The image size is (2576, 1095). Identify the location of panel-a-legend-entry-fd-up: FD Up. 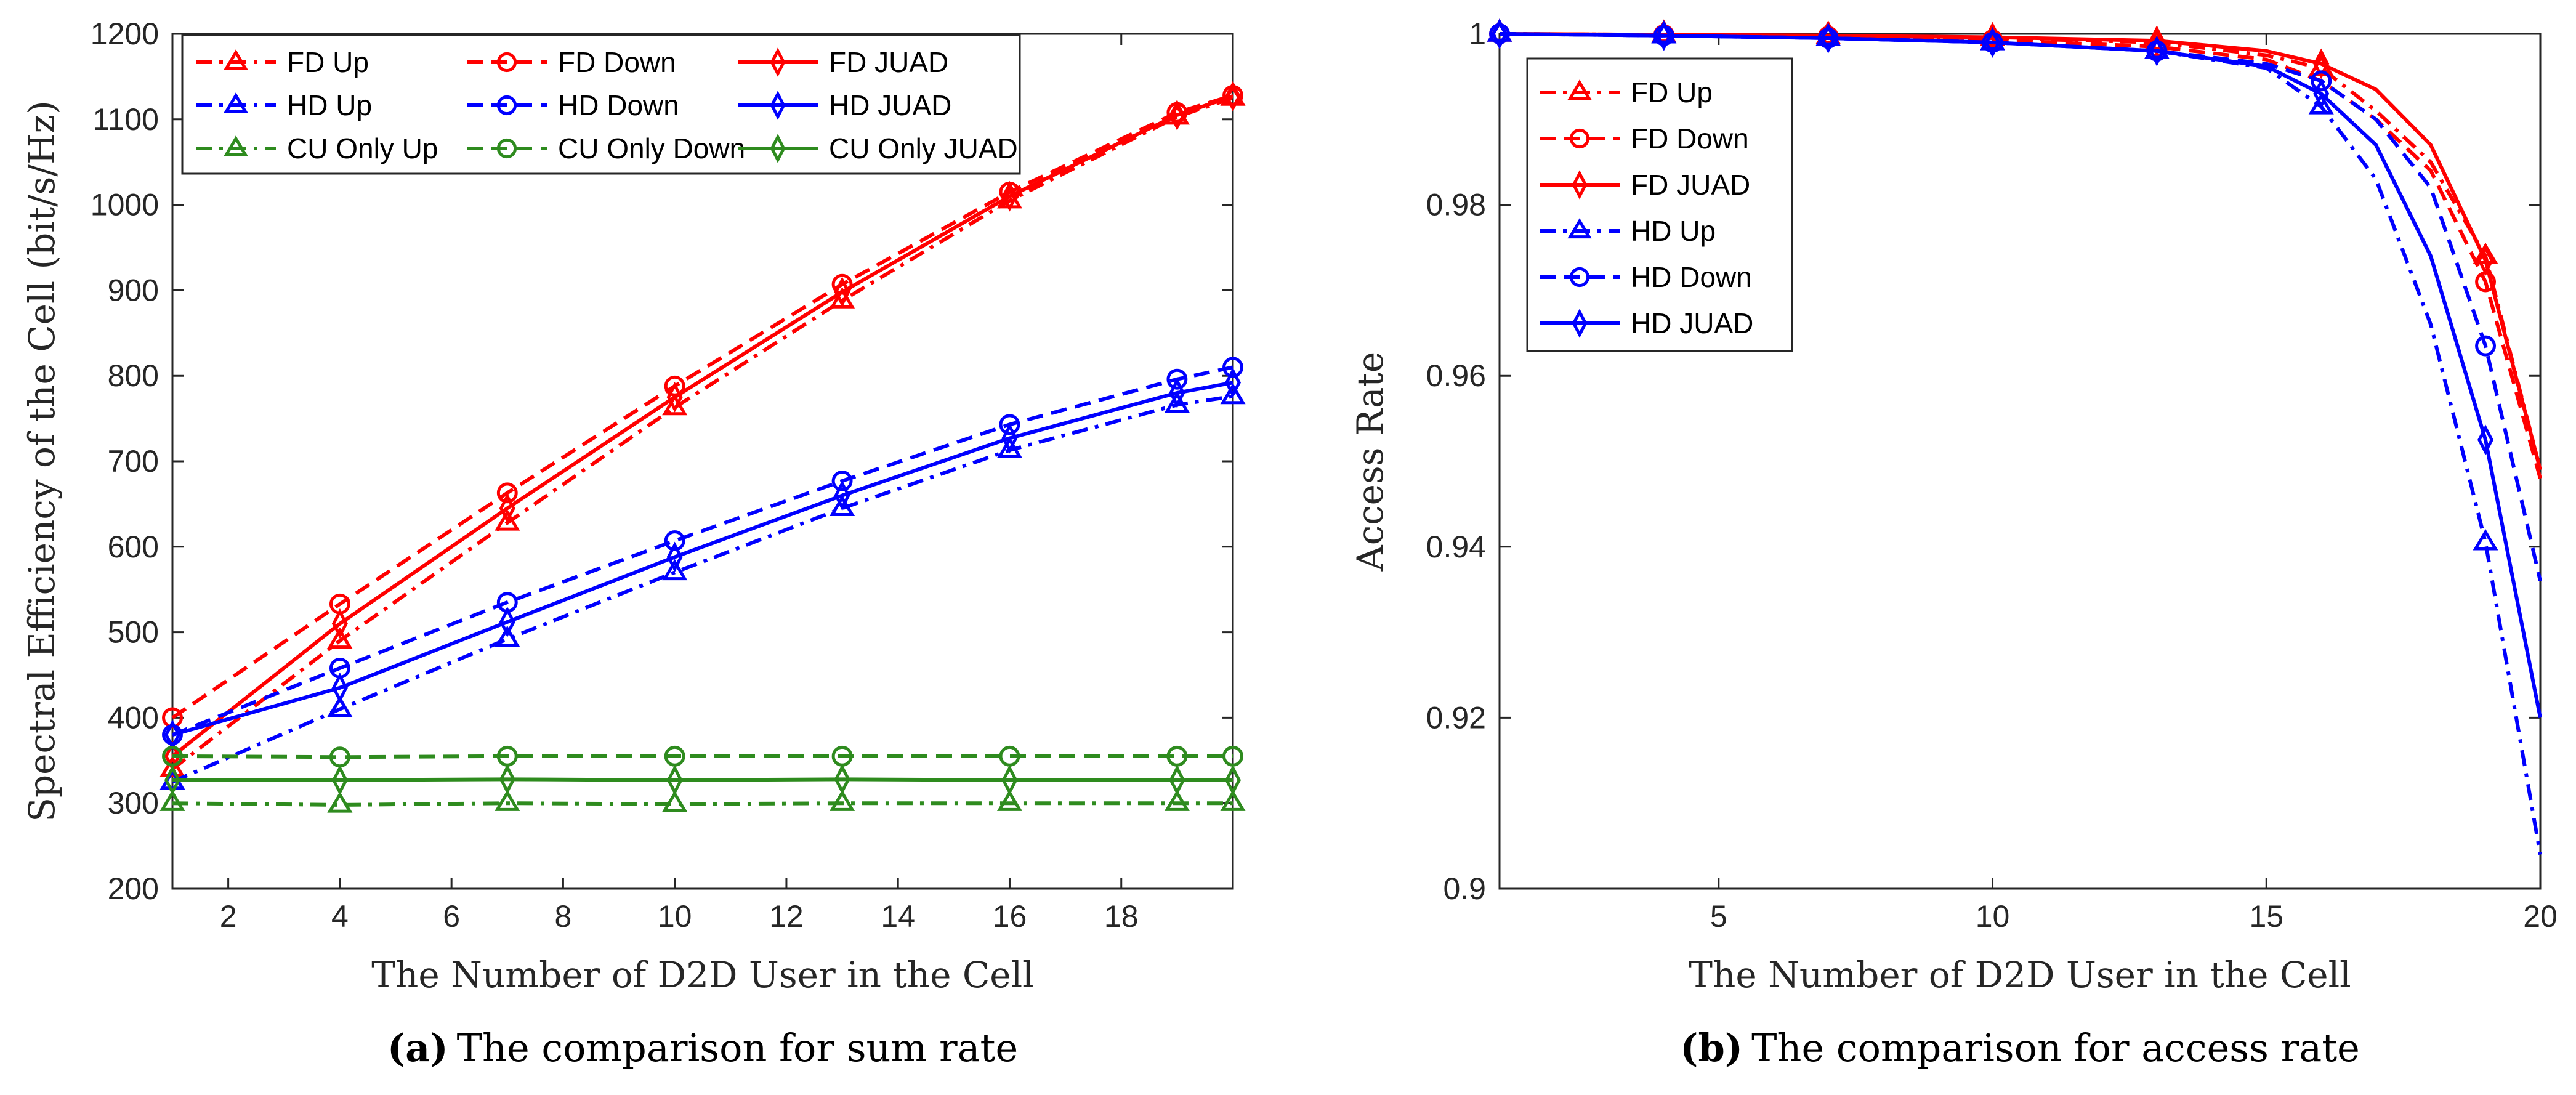
(282, 62).